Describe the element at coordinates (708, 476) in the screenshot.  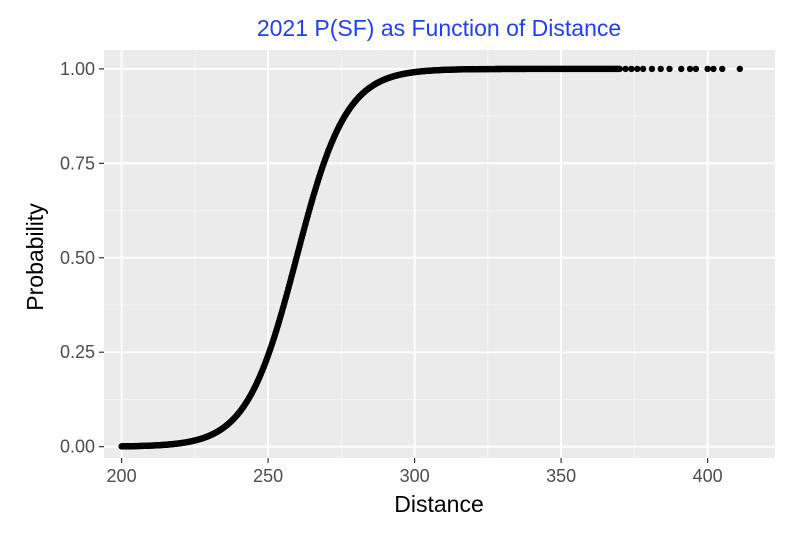
I see `x-tick-label: 400` at that location.